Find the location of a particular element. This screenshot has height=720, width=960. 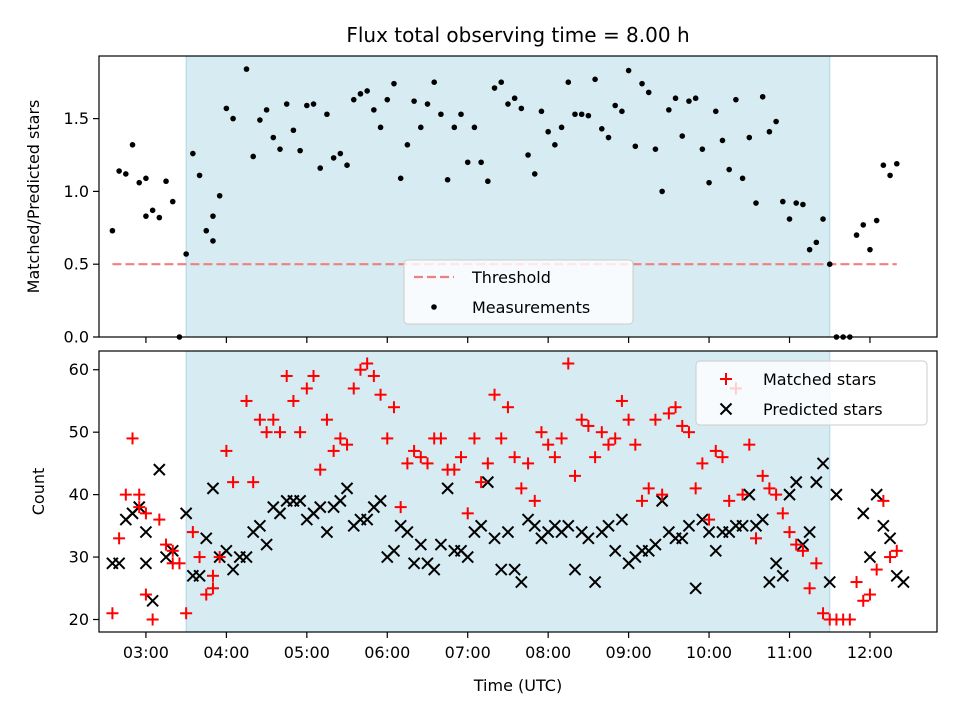

count-y-axis-label: Count is located at coordinates (38, 492).